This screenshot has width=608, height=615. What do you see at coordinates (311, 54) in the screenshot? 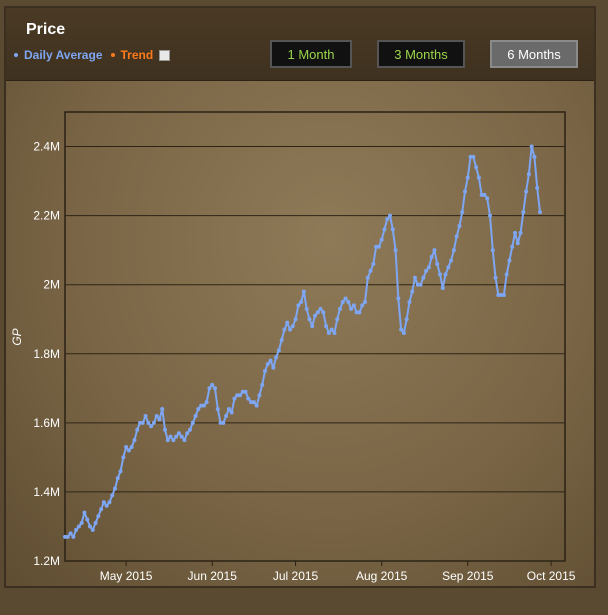
I see `one-month-button: 1 Month` at bounding box center [311, 54].